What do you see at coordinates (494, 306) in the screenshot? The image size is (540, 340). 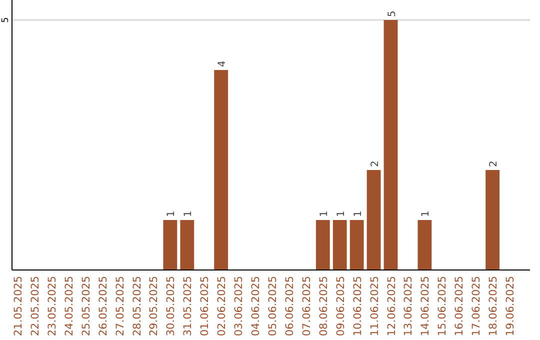 I see `x-tick-label: 18.06.2025` at bounding box center [494, 306].